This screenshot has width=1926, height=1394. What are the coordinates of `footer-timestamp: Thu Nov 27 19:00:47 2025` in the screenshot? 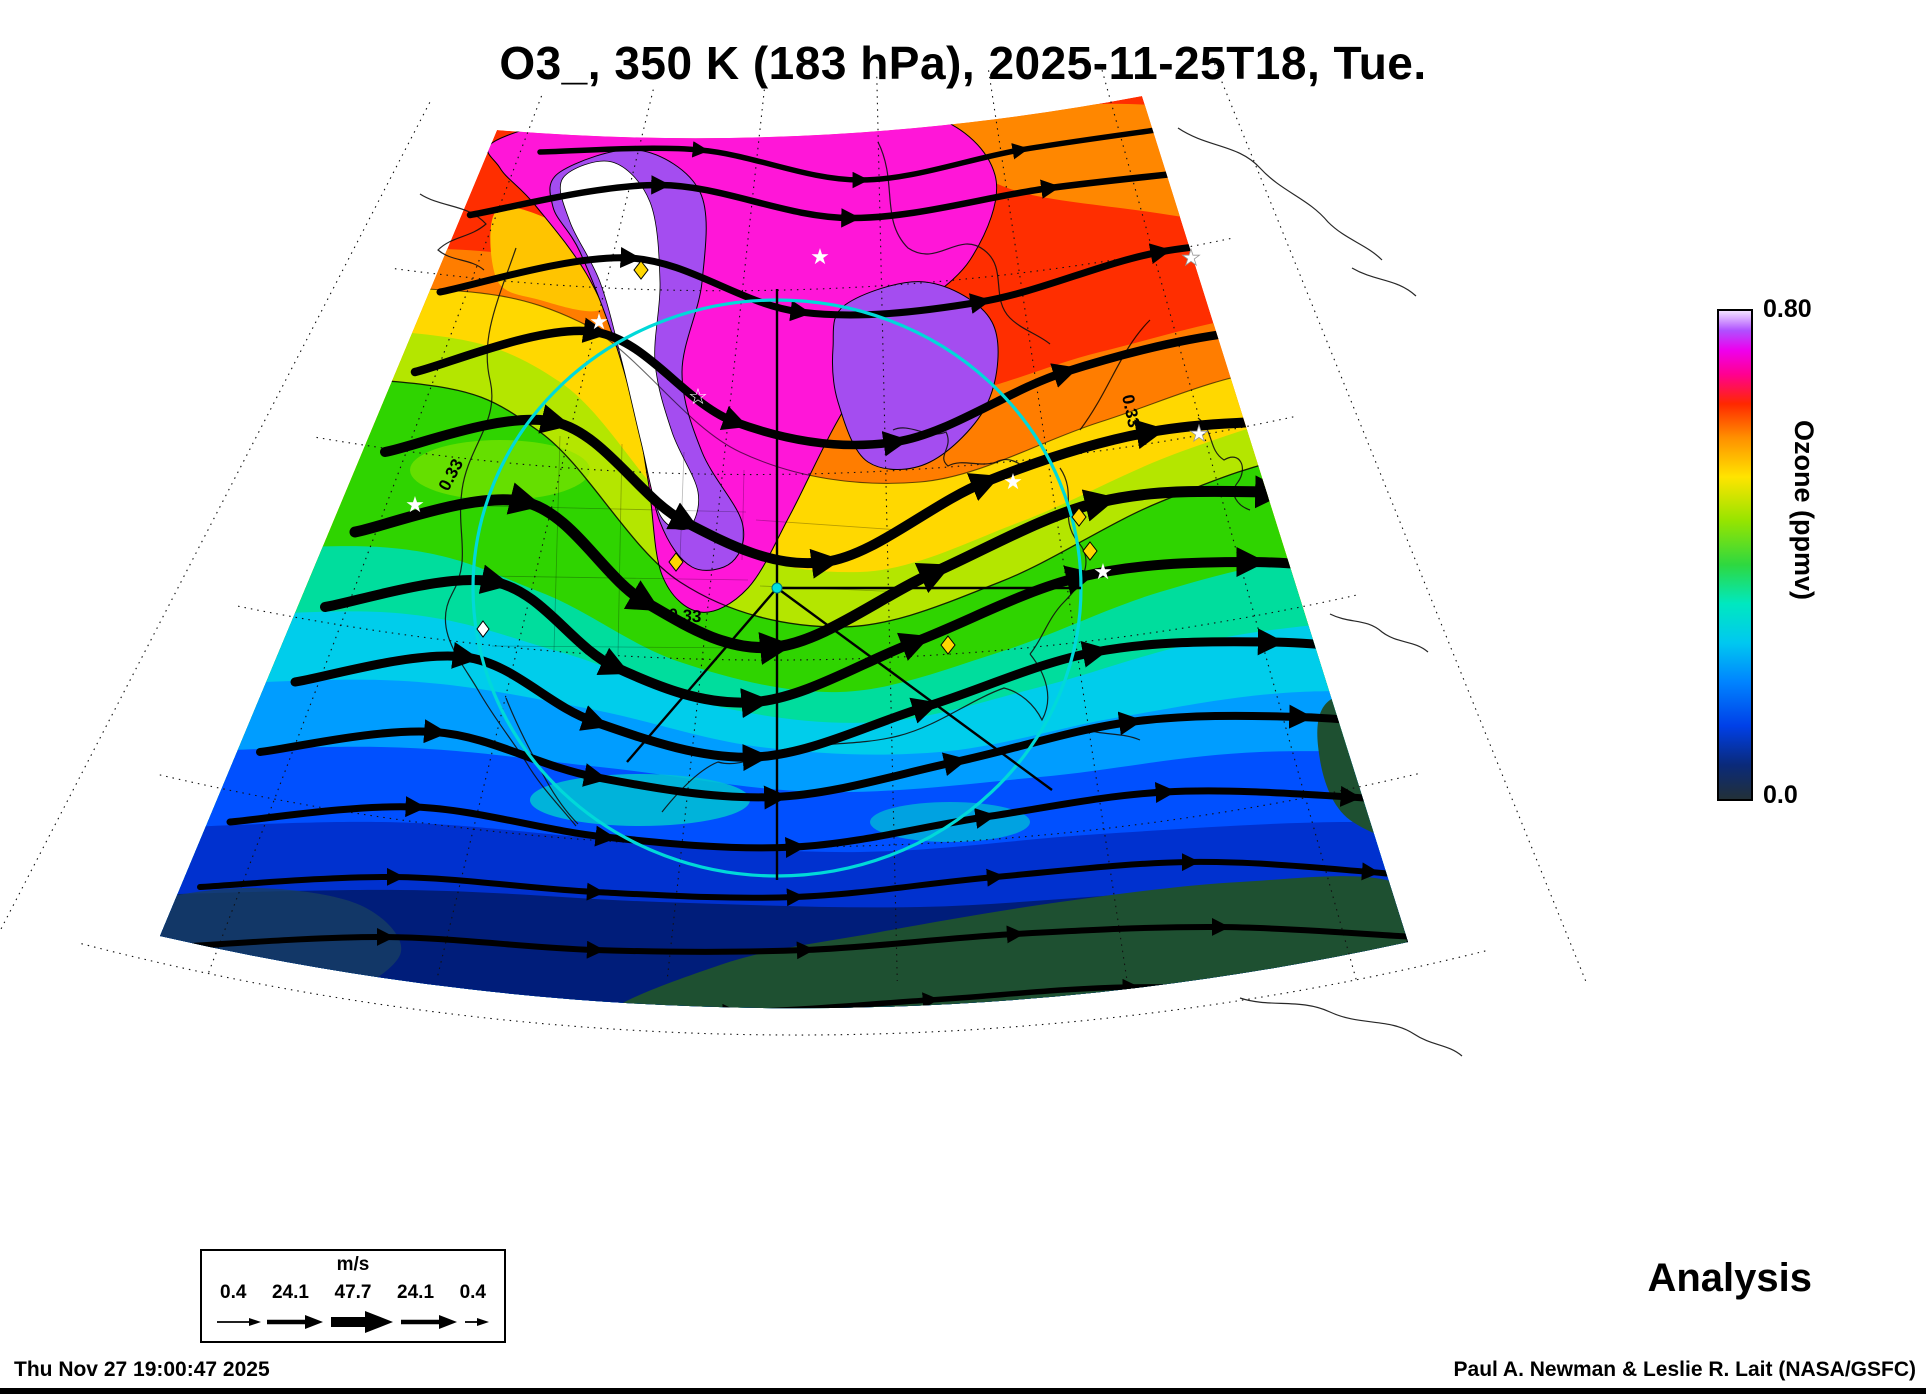 It's located at (142, 1369).